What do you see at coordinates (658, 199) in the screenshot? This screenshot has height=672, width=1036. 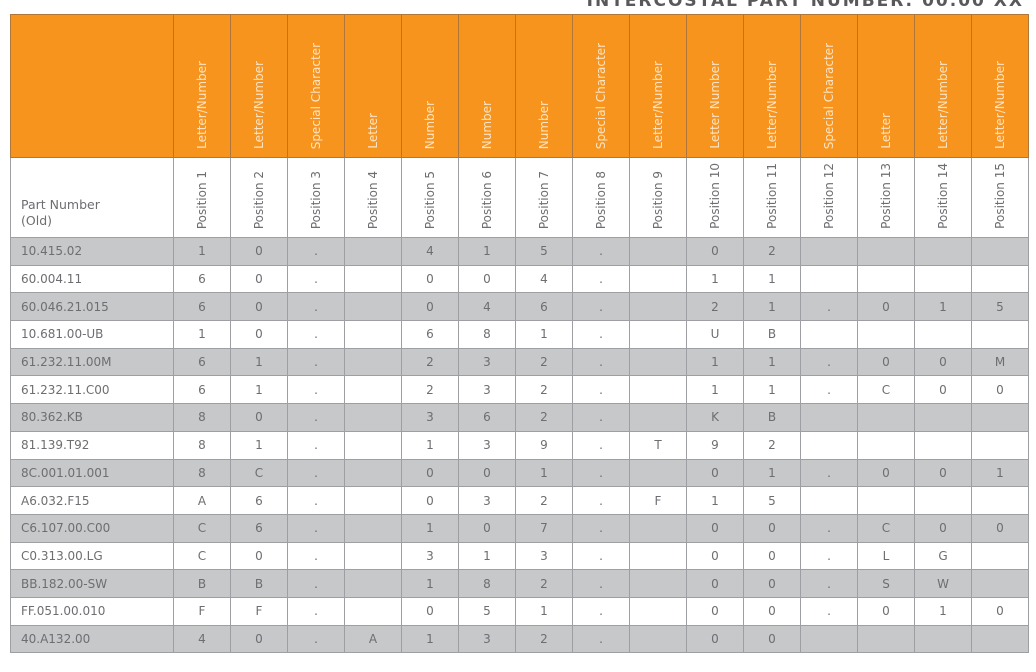 I see `position-label: Position 9` at bounding box center [658, 199].